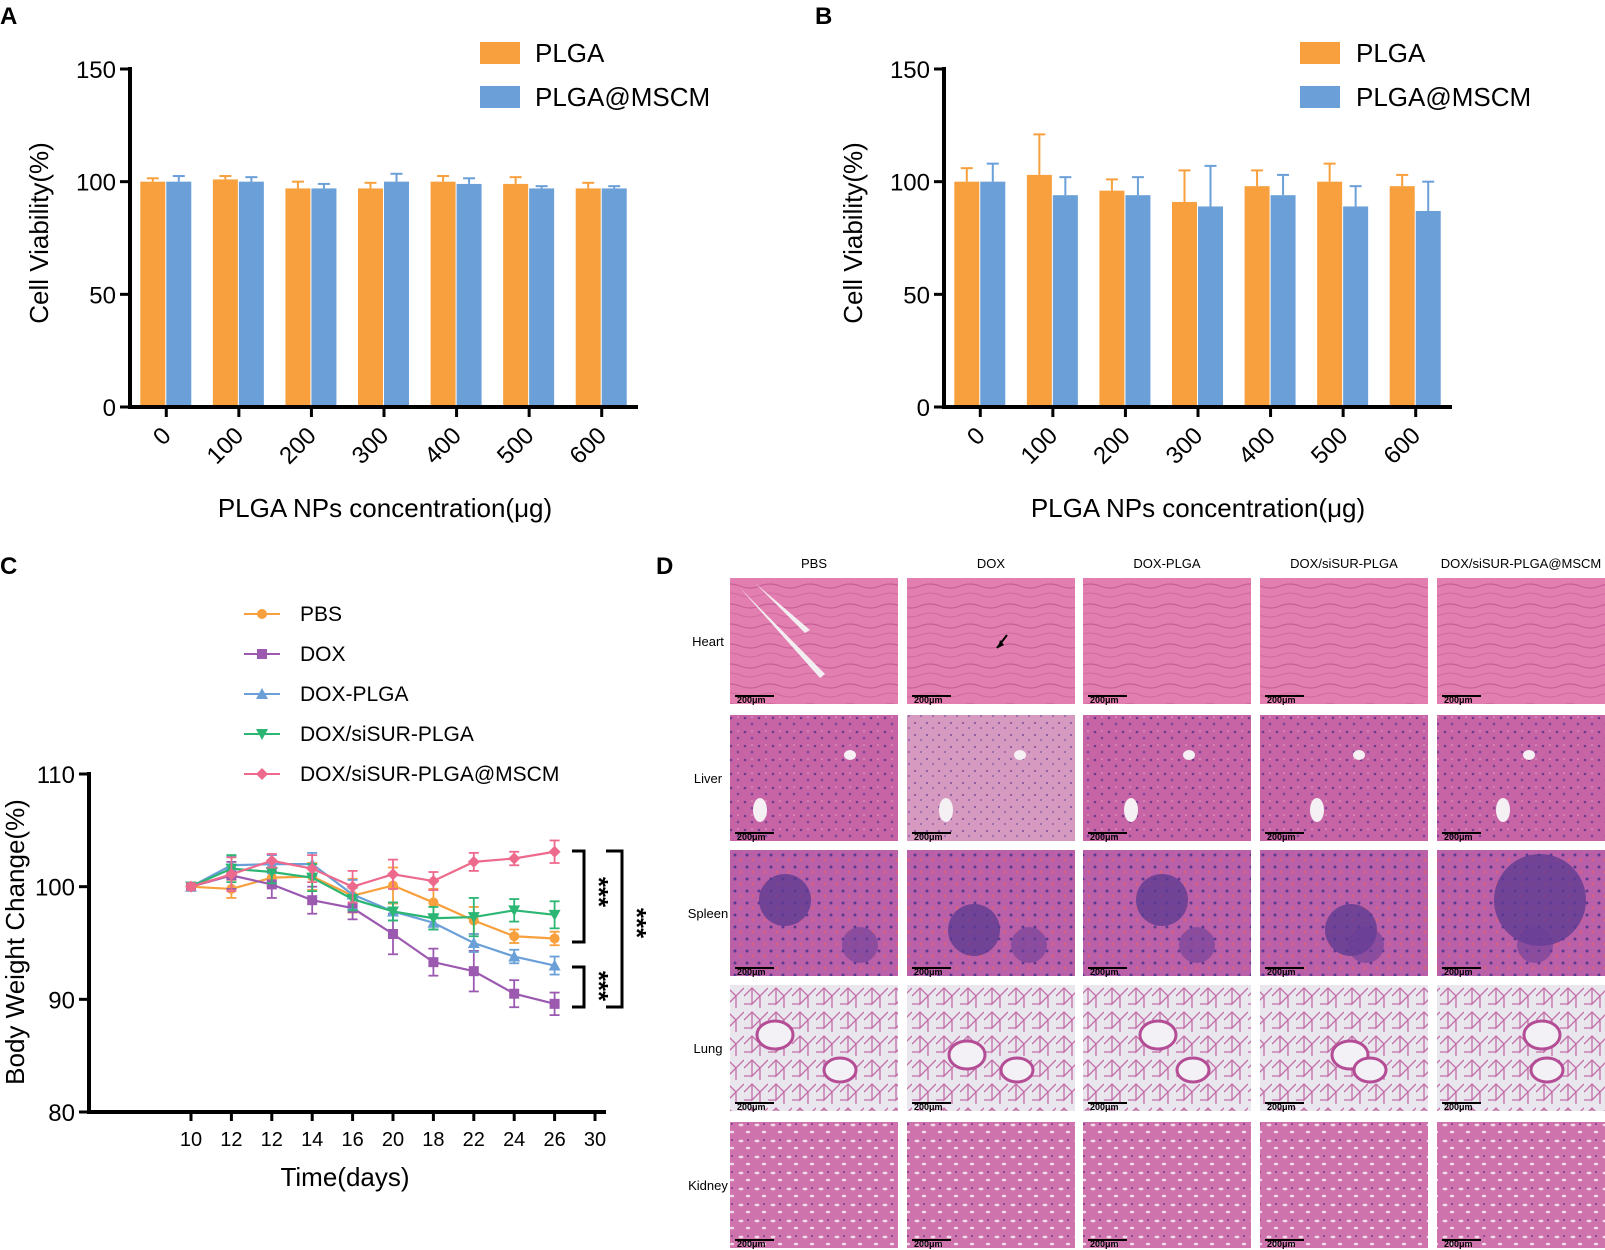 The image size is (1605, 1250). Describe the element at coordinates (433, 1140) in the screenshot. I see `xtick-label-c-6: 18` at that location.